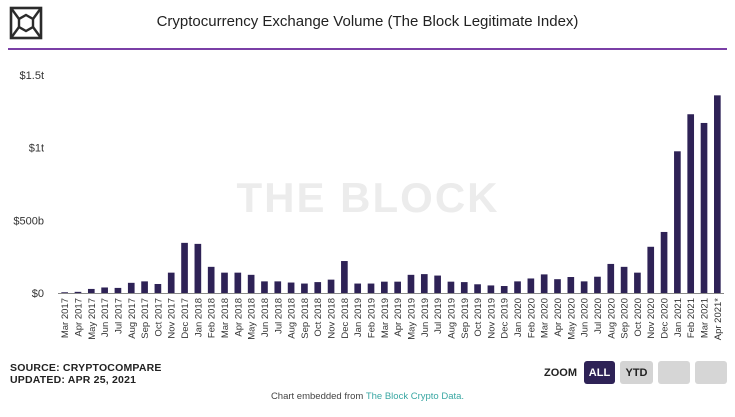 The width and height of the screenshot is (735, 417). What do you see at coordinates (212, 318) in the screenshot?
I see `x-tick-label: Feb 2018` at bounding box center [212, 318].